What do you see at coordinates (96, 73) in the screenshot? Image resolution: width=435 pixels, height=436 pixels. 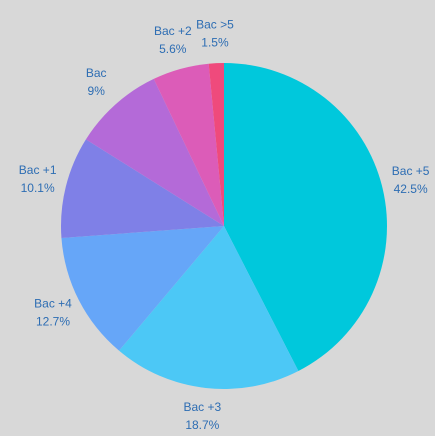 I see `slice-label: Bac` at bounding box center [96, 73].